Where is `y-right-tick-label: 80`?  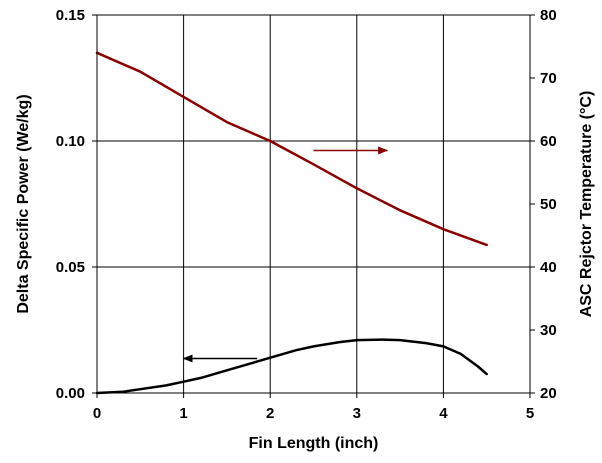
y-right-tick-label: 80 is located at coordinates (548, 15).